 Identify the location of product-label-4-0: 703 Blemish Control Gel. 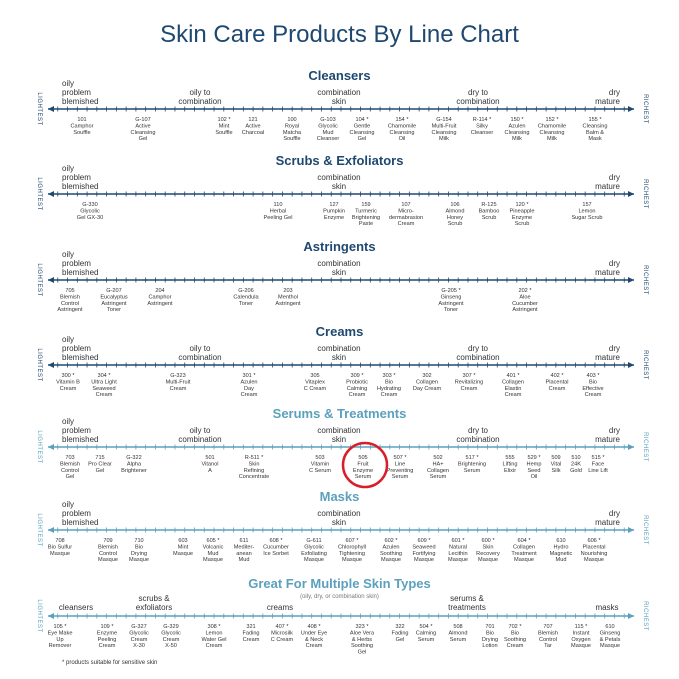
(70, 467).